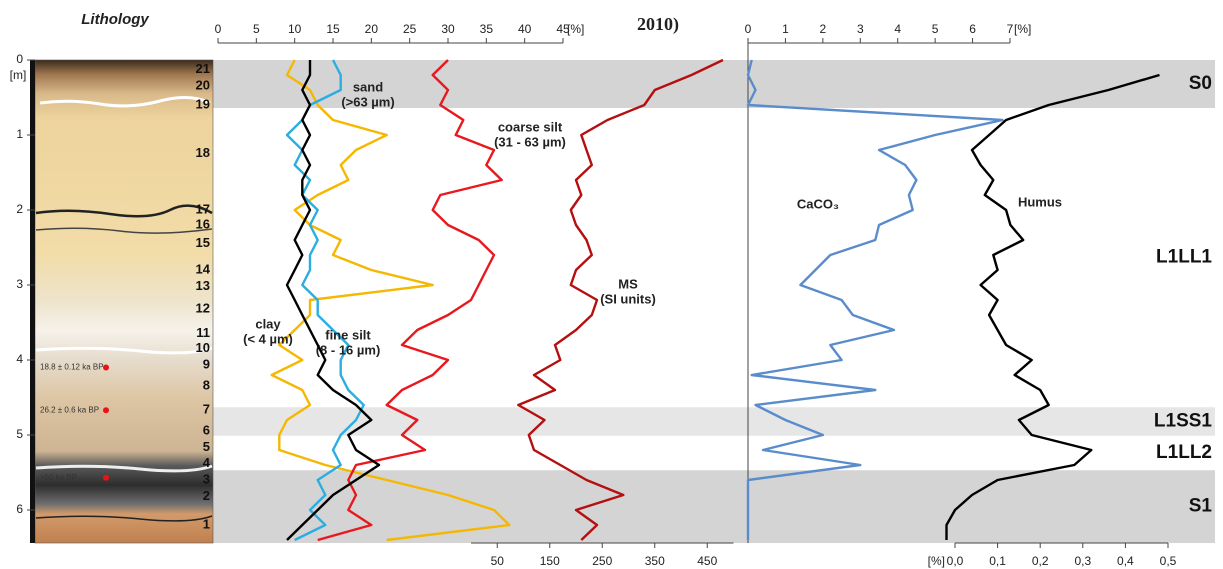 This screenshot has width=1223, height=569. Describe the element at coordinates (550, 561) in the screenshot. I see `x2-tick-label: 150` at that location.